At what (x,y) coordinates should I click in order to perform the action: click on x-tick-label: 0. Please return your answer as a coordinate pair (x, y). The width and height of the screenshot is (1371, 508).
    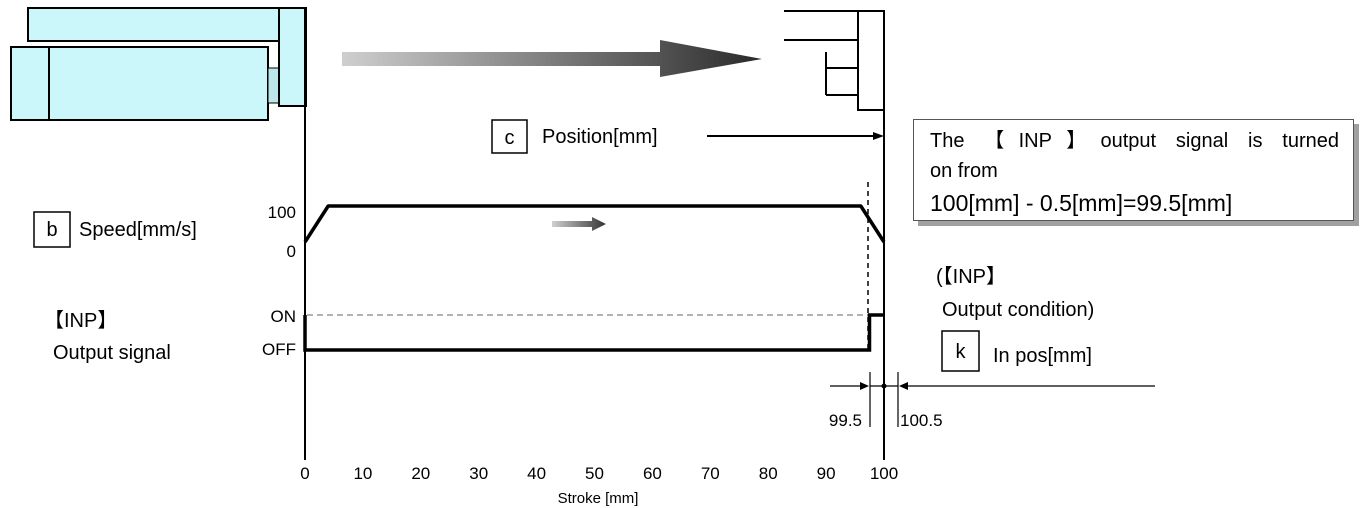
    Looking at the image, I should click on (304, 473).